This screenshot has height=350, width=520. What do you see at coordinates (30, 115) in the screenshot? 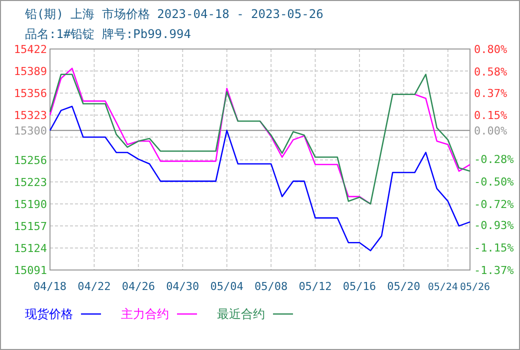
I see `y-tick-label: 15323` at bounding box center [30, 115].